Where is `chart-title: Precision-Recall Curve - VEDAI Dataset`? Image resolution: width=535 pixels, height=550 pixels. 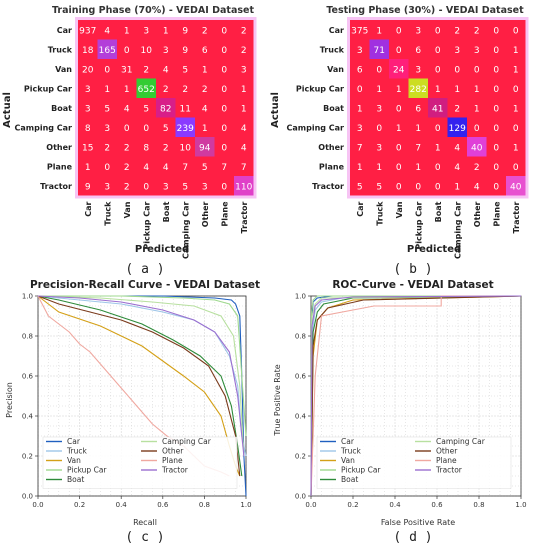 chart-title: Precision-Recall Curve - VEDAI Dataset is located at coordinates (145, 285).